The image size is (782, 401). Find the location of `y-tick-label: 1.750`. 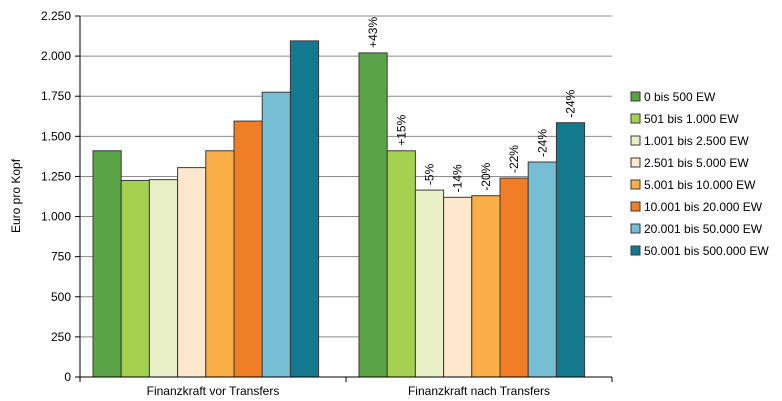

y-tick-label: 1.750 is located at coordinates (56, 96).